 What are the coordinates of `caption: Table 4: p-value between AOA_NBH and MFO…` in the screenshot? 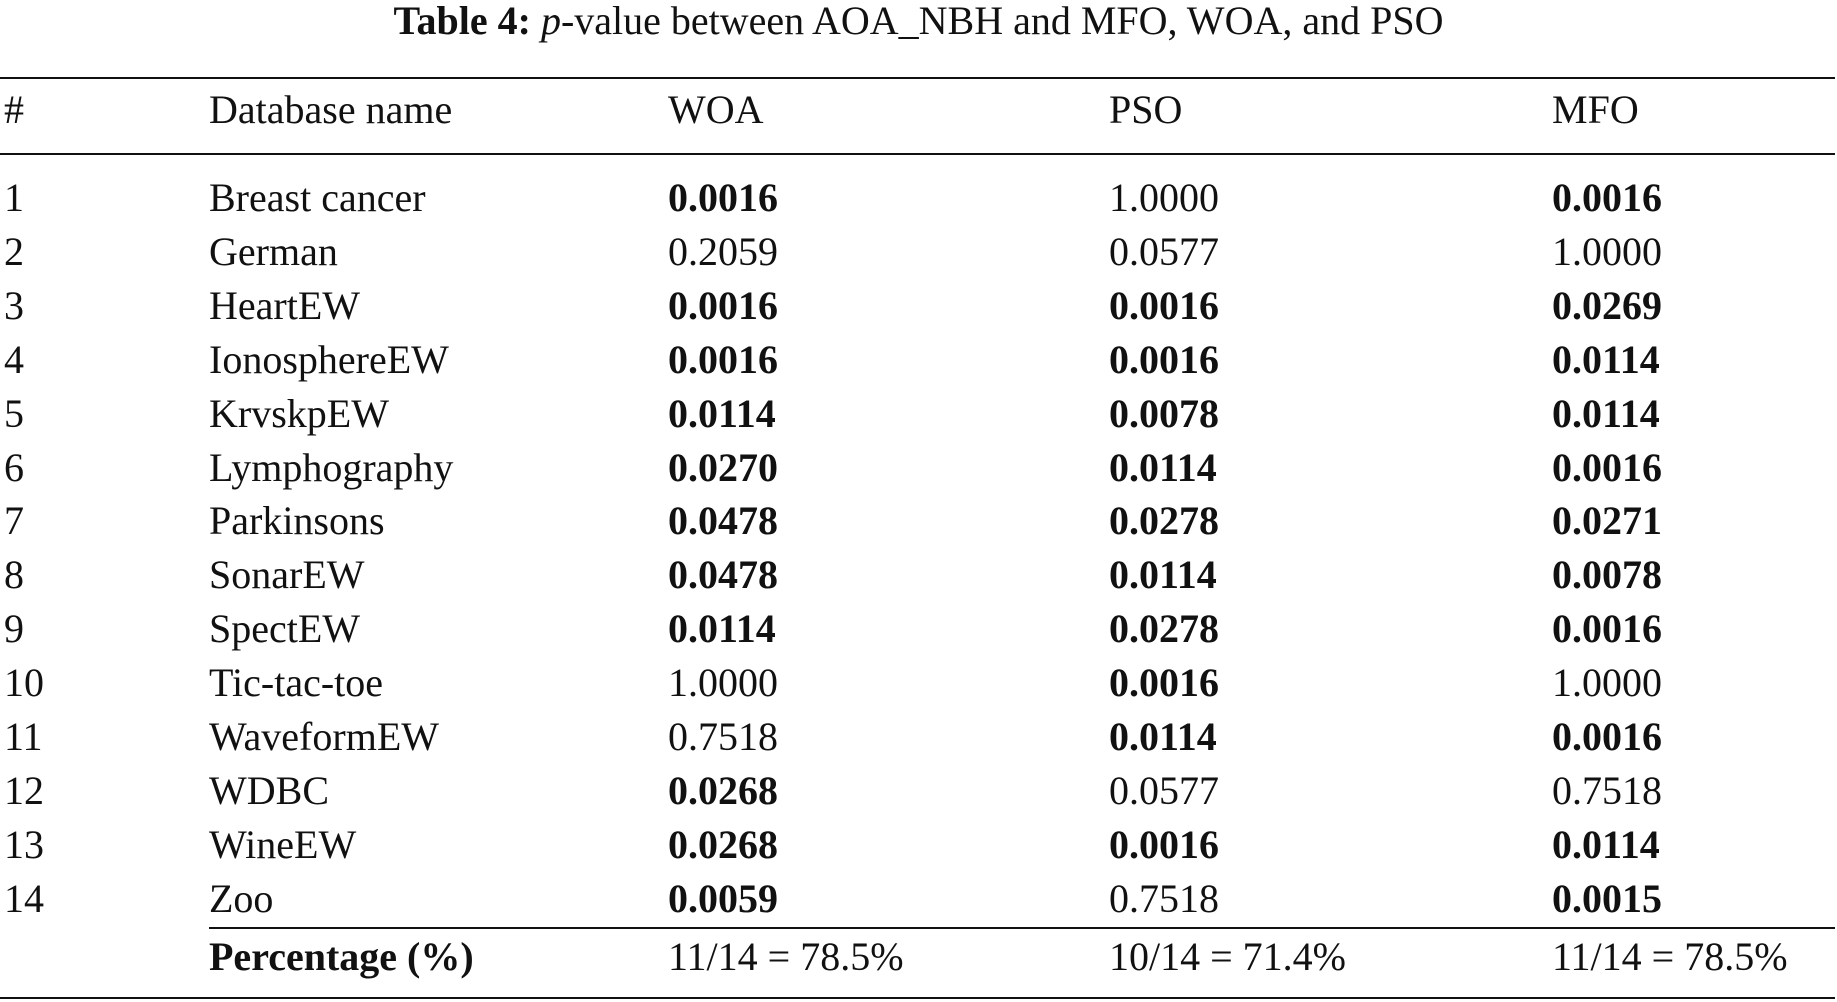 It's located at (918, 23).